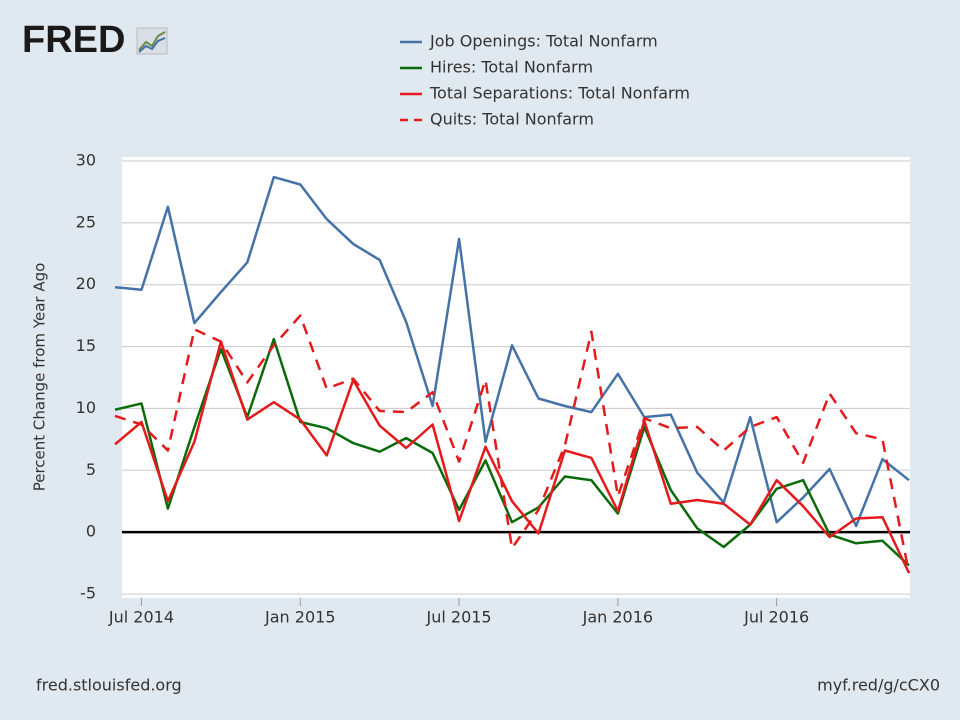  What do you see at coordinates (617, 617) in the screenshot?
I see `x-tick-label: Jan 2016` at bounding box center [617, 617].